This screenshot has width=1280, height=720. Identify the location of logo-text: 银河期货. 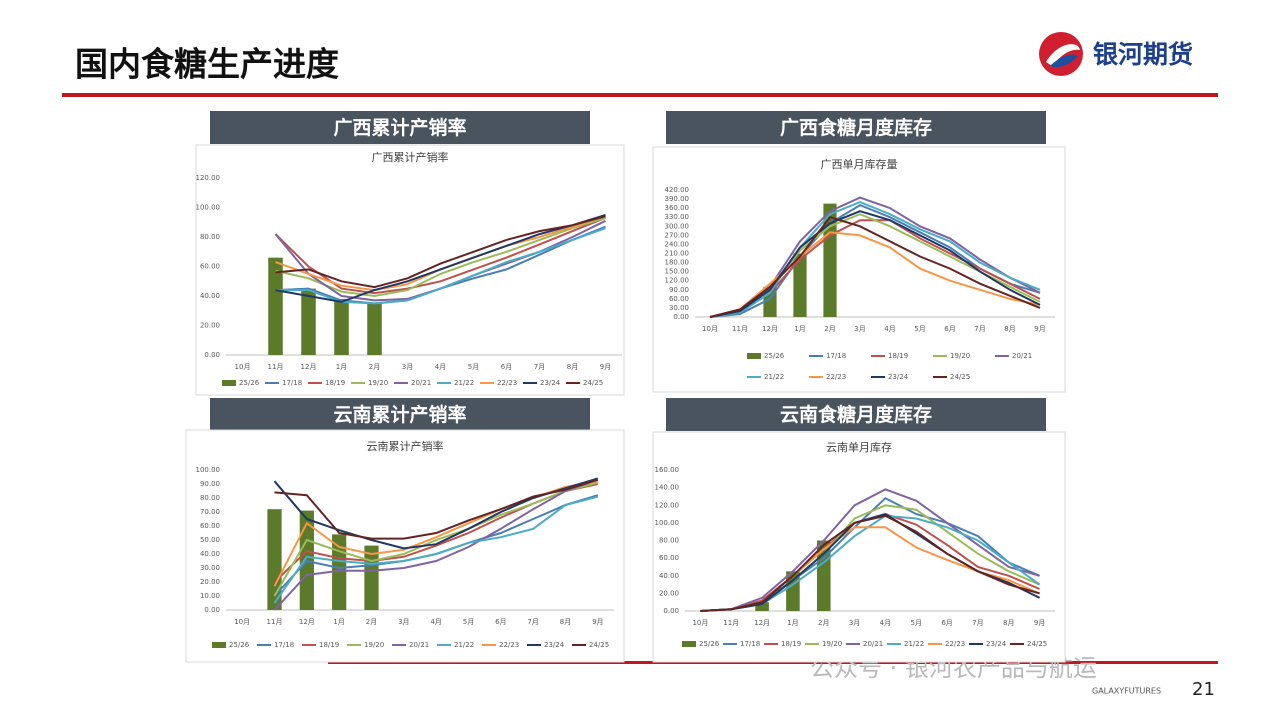
(1143, 54).